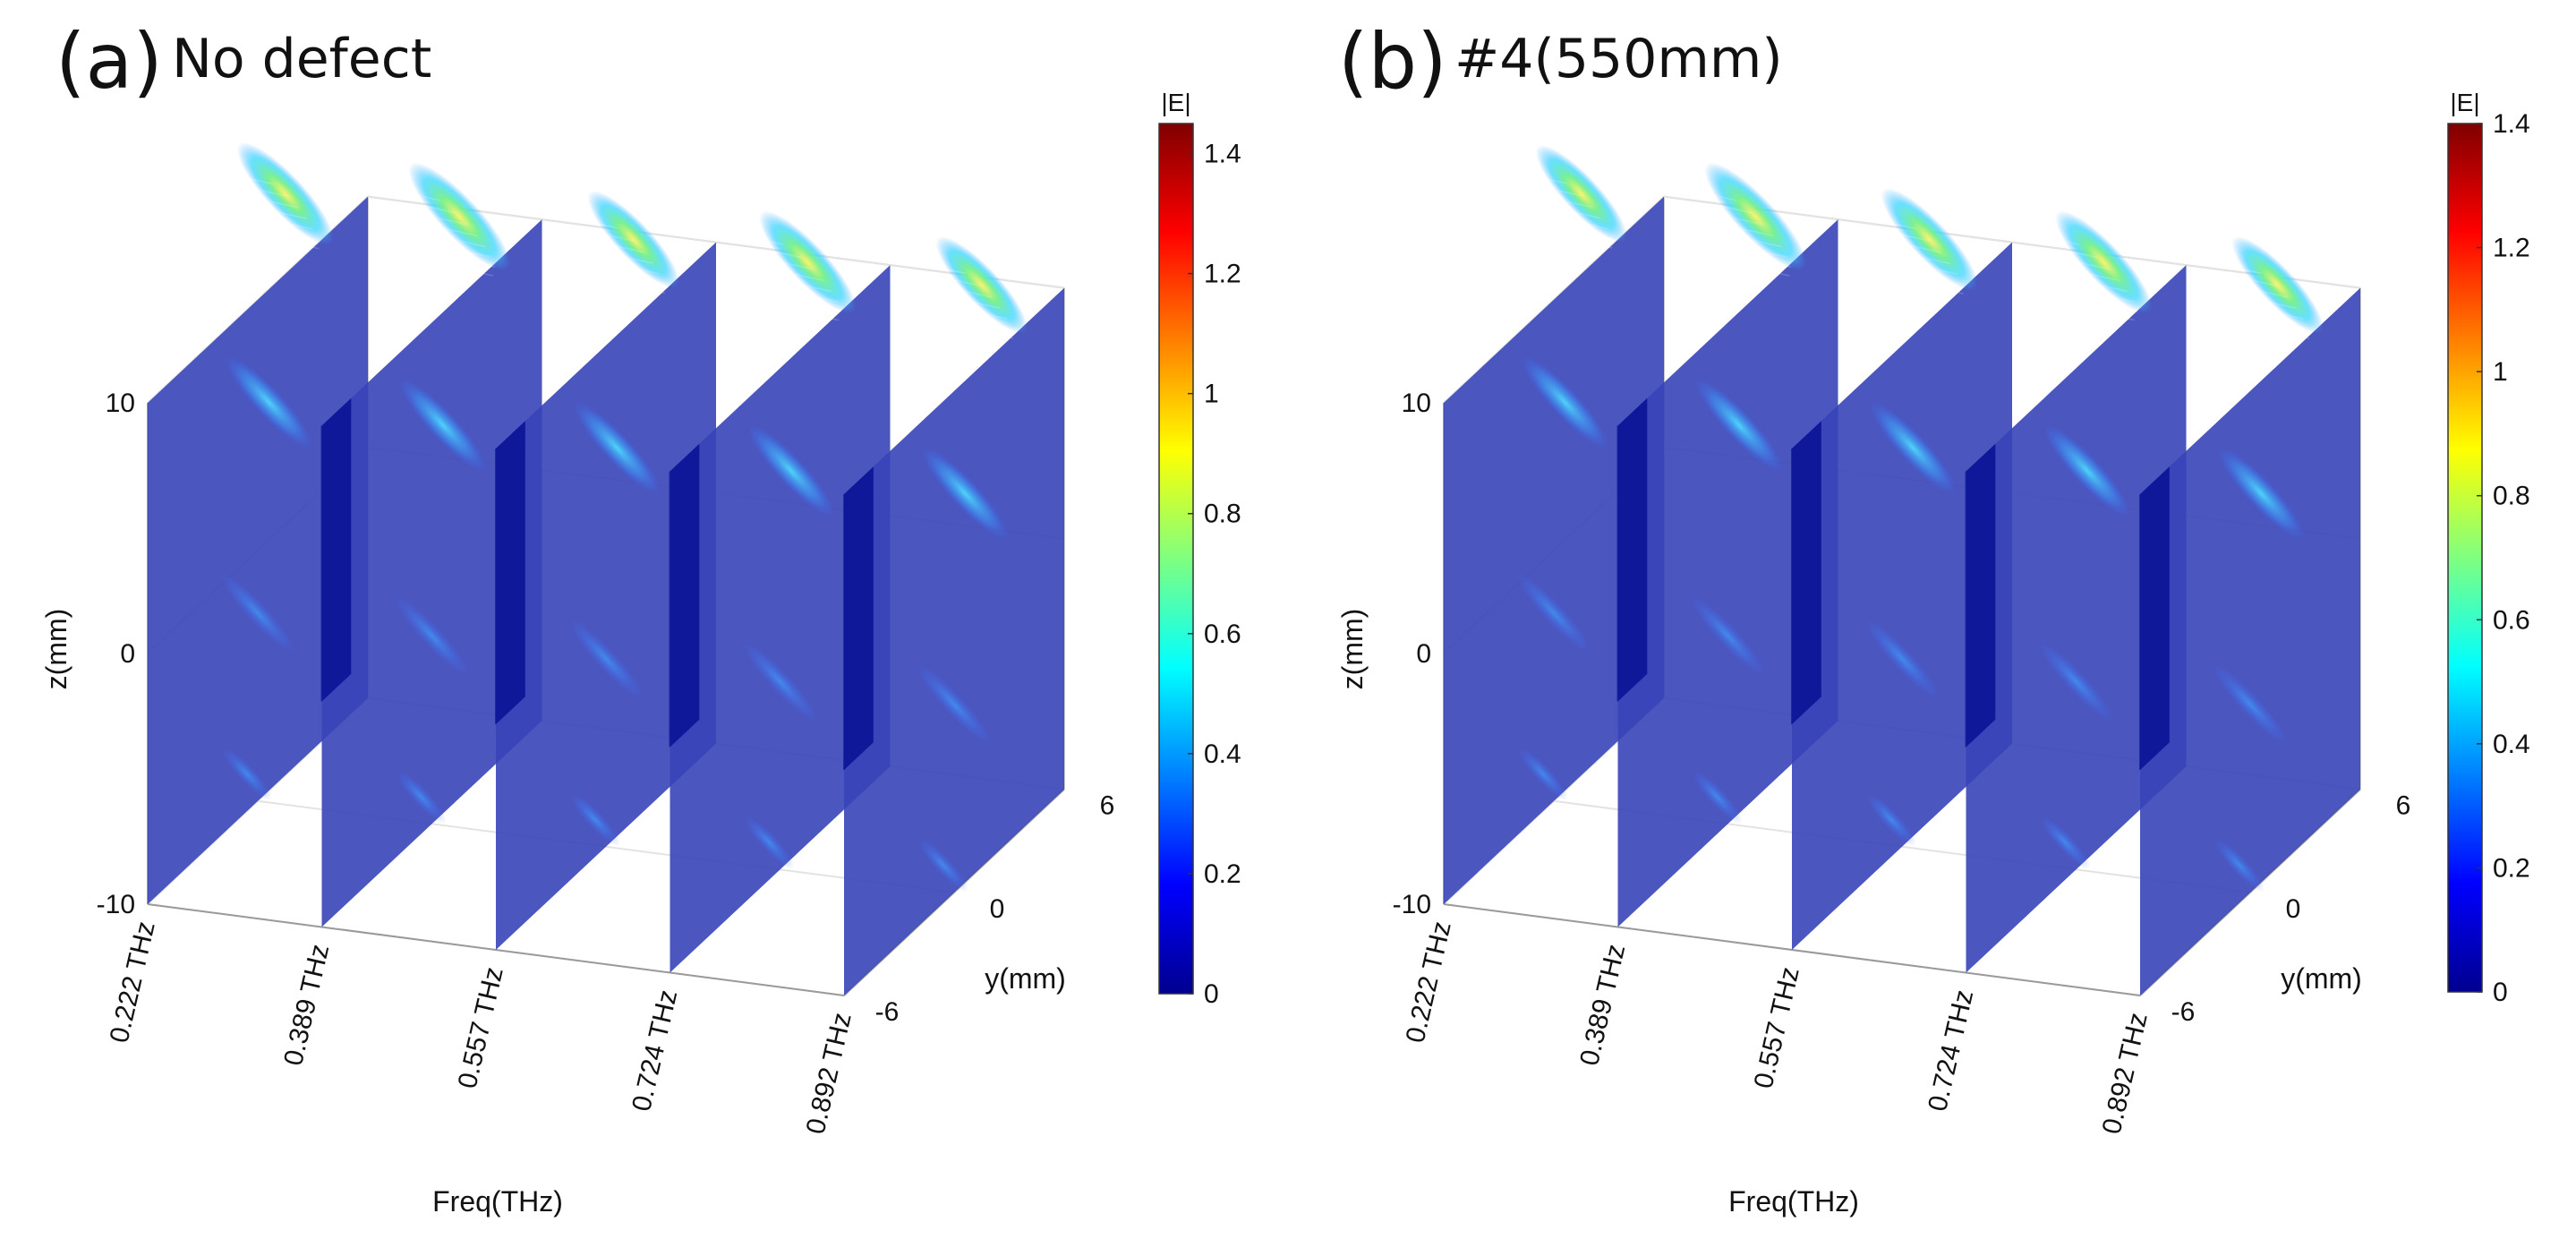 The height and width of the screenshot is (1239, 2576). Describe the element at coordinates (2403, 806) in the screenshot. I see `y-tick-label: 6` at that location.